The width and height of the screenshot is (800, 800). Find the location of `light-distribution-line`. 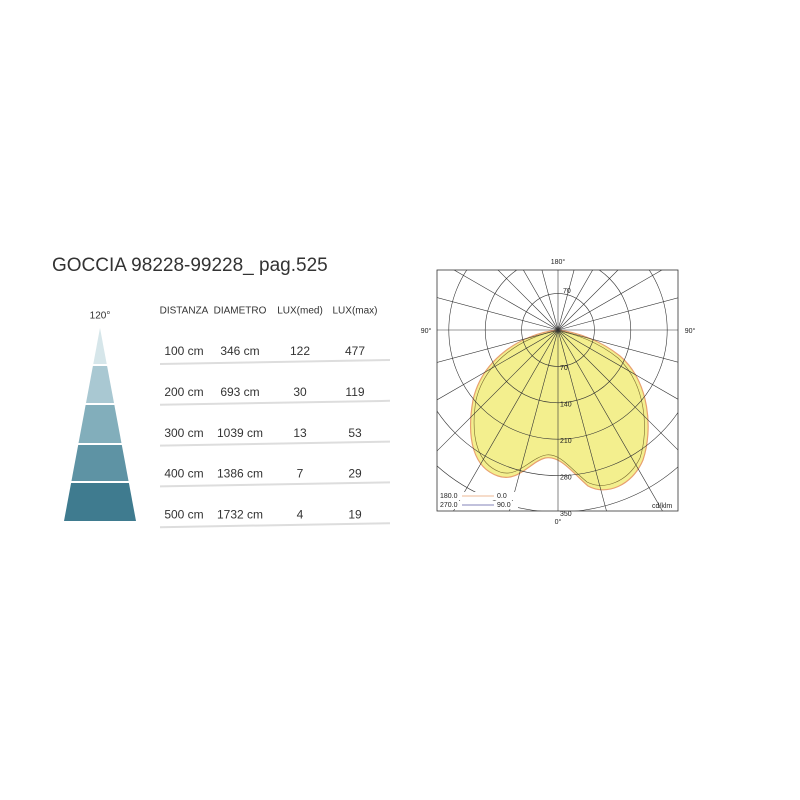

light-distribution-line is located at coordinates (559, 408).